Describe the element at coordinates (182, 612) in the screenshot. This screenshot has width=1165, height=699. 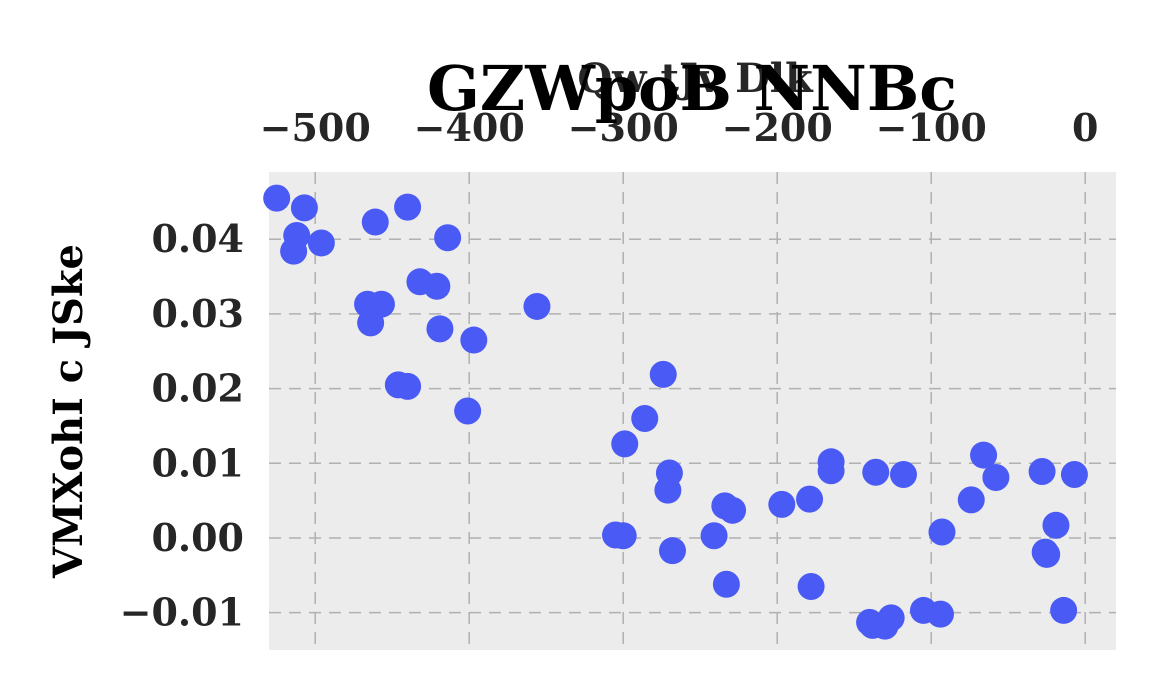
I see `y-tick-label: −0.01` at that location.